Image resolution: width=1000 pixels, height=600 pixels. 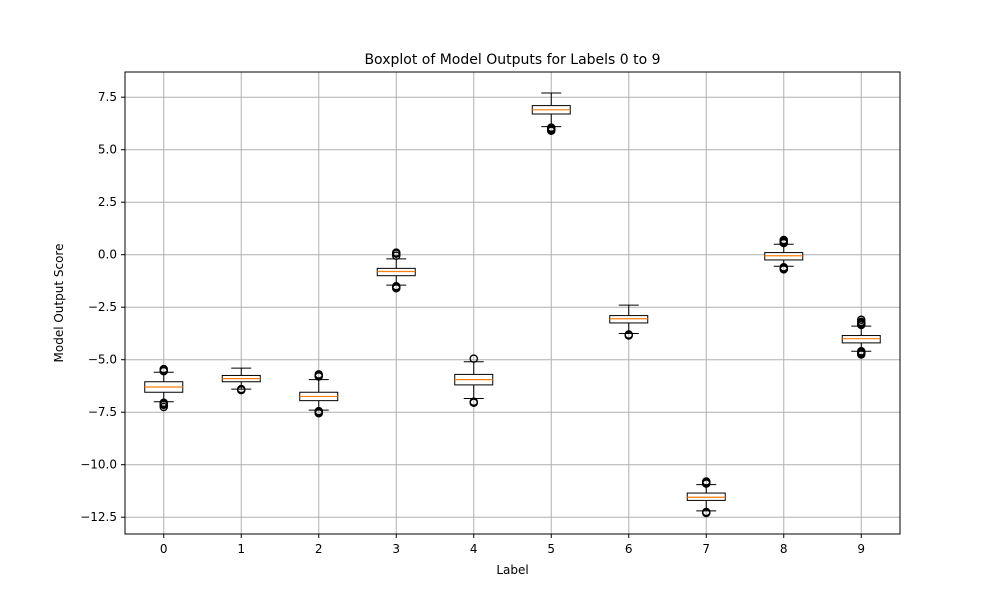 What do you see at coordinates (98, 465) in the screenshot?
I see `y-tick-label: −10.0` at bounding box center [98, 465].